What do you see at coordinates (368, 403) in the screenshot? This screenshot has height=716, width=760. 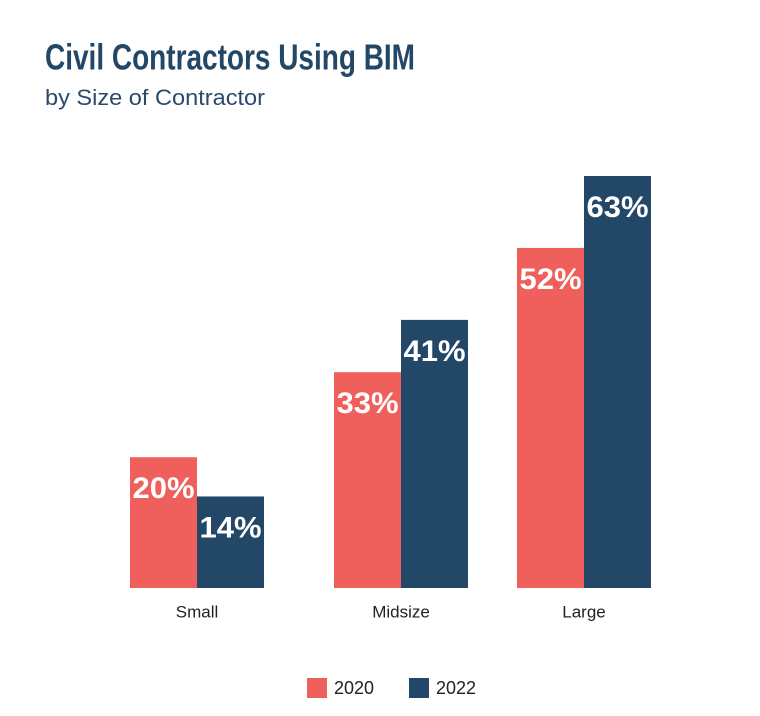 I see `value-label: 33%` at bounding box center [368, 403].